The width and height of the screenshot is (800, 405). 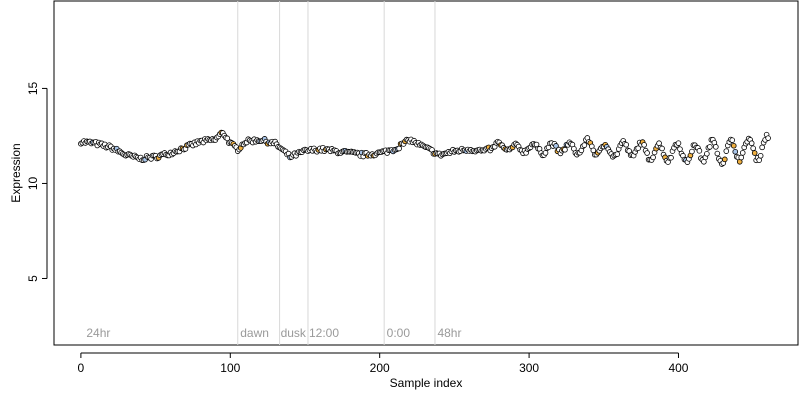 What do you see at coordinates (426, 383) in the screenshot?
I see `x-axis-label: Sample index` at bounding box center [426, 383].